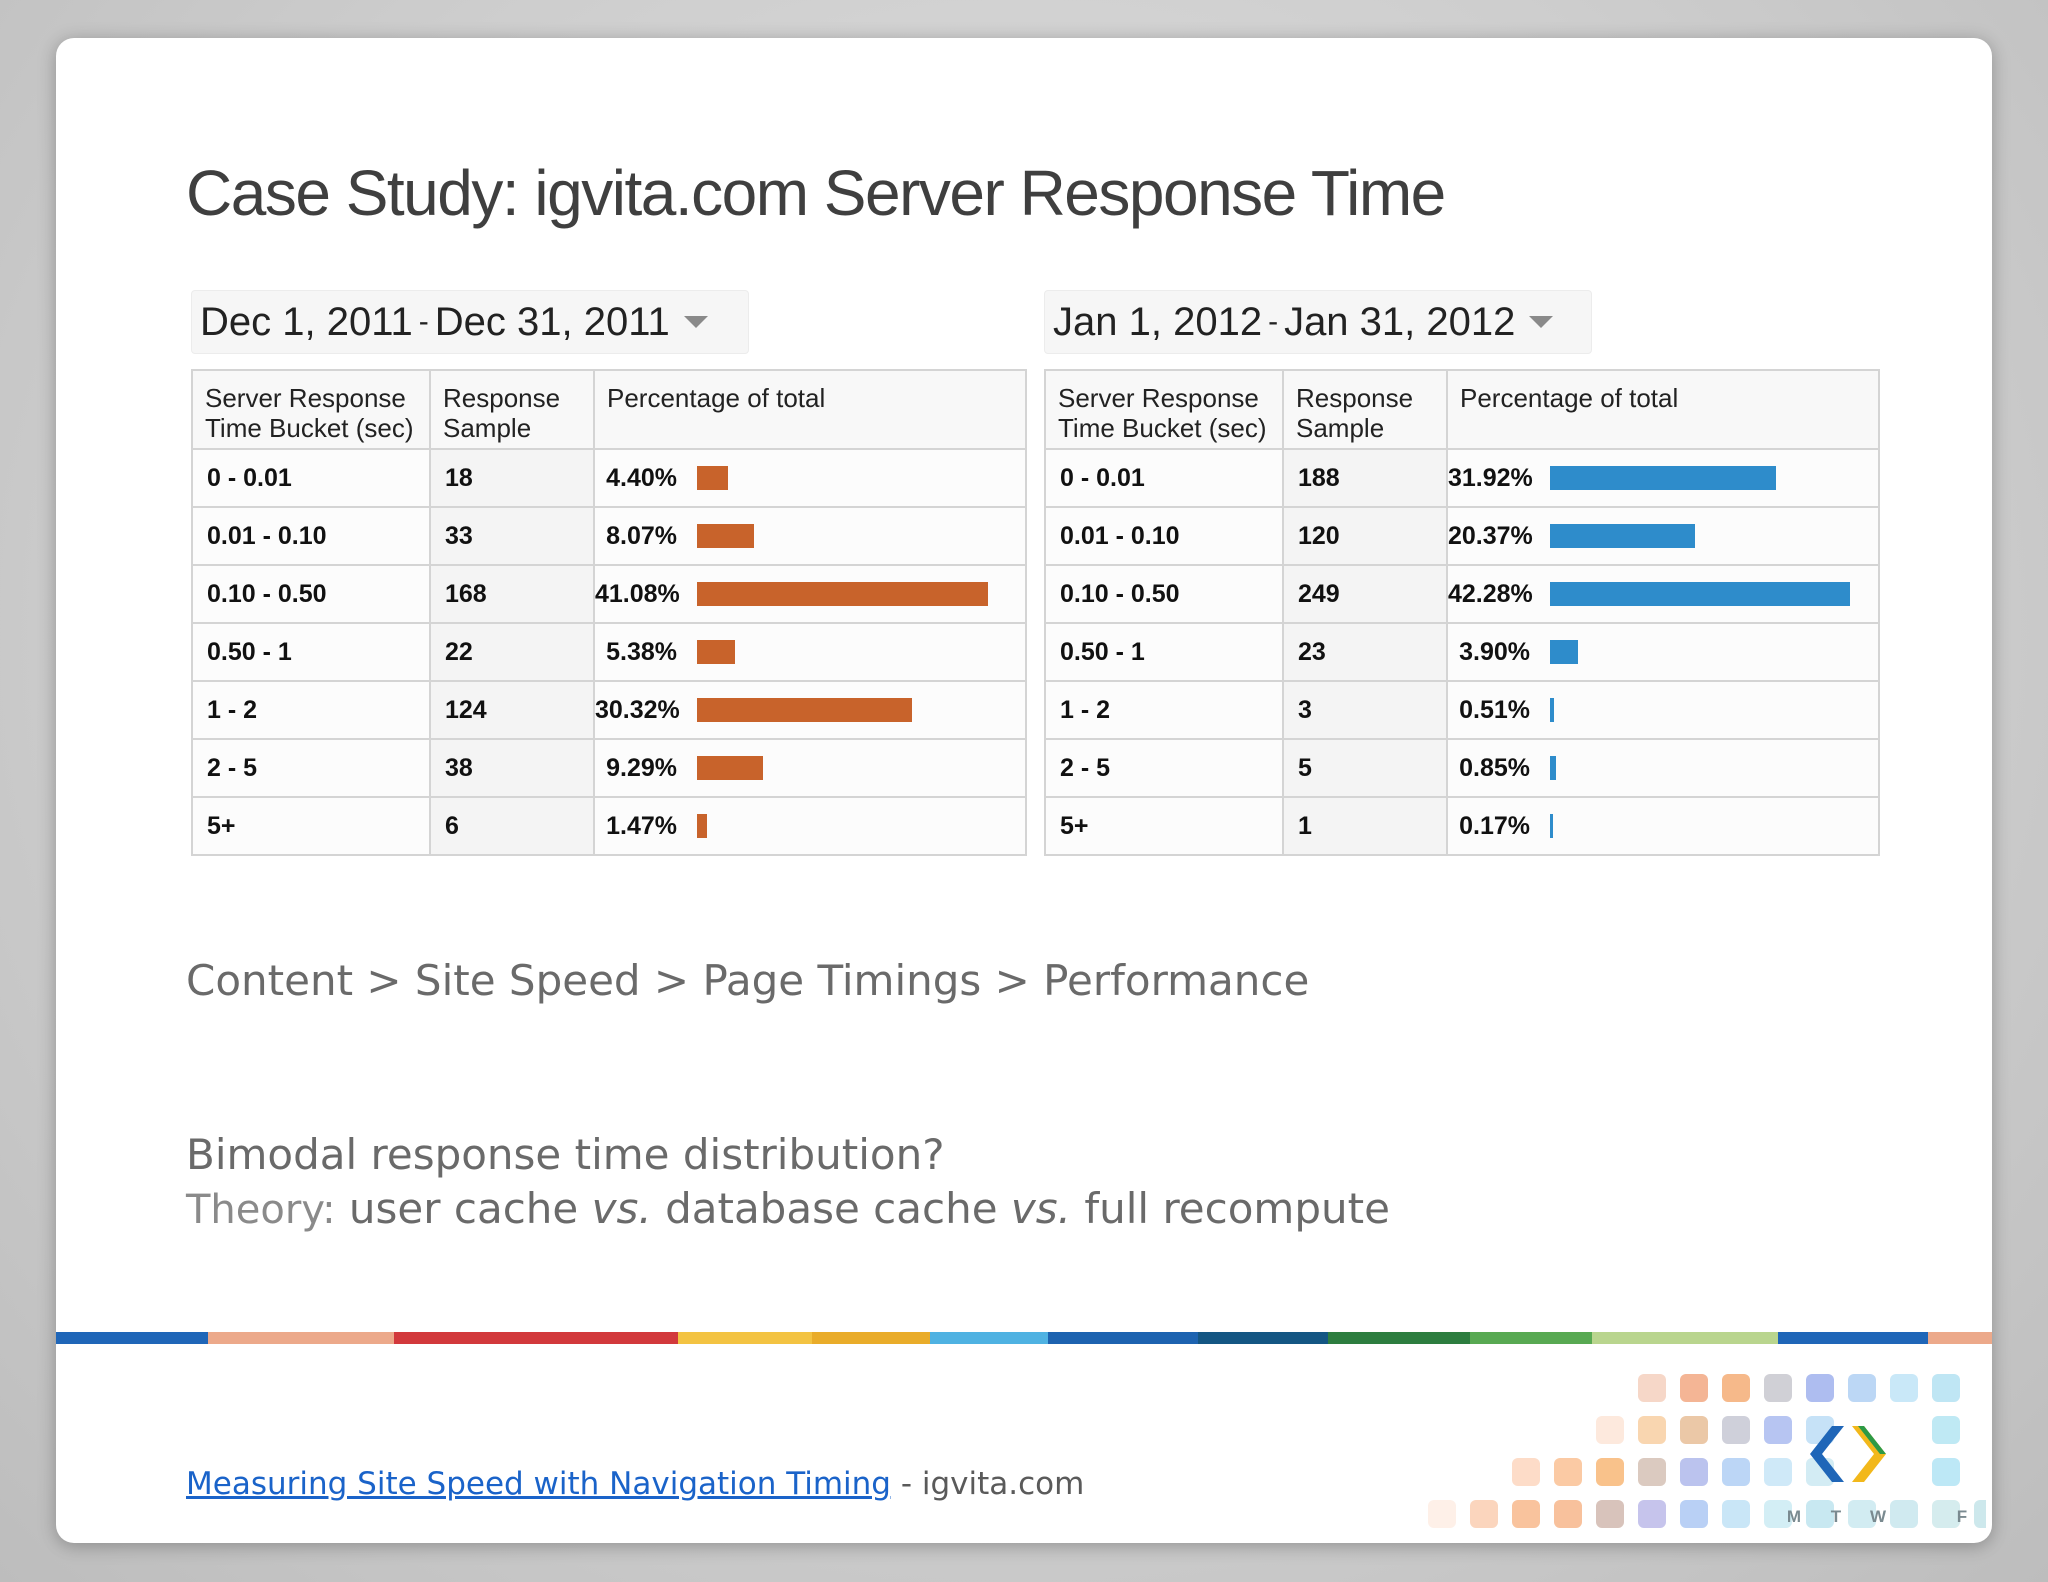 This screenshot has height=1582, width=2048. Describe the element at coordinates (641, 767) in the screenshot. I see `percentage-value: 9.29%` at that location.